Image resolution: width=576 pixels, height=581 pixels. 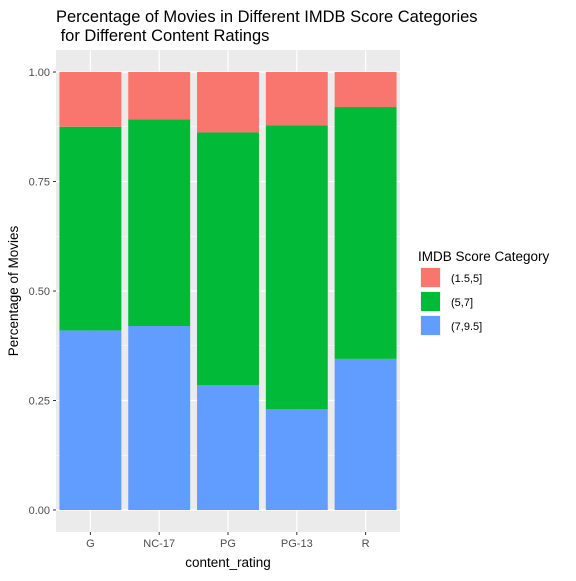 What do you see at coordinates (462, 303) in the screenshot?
I see `legend-label: (5,7]` at bounding box center [462, 303].